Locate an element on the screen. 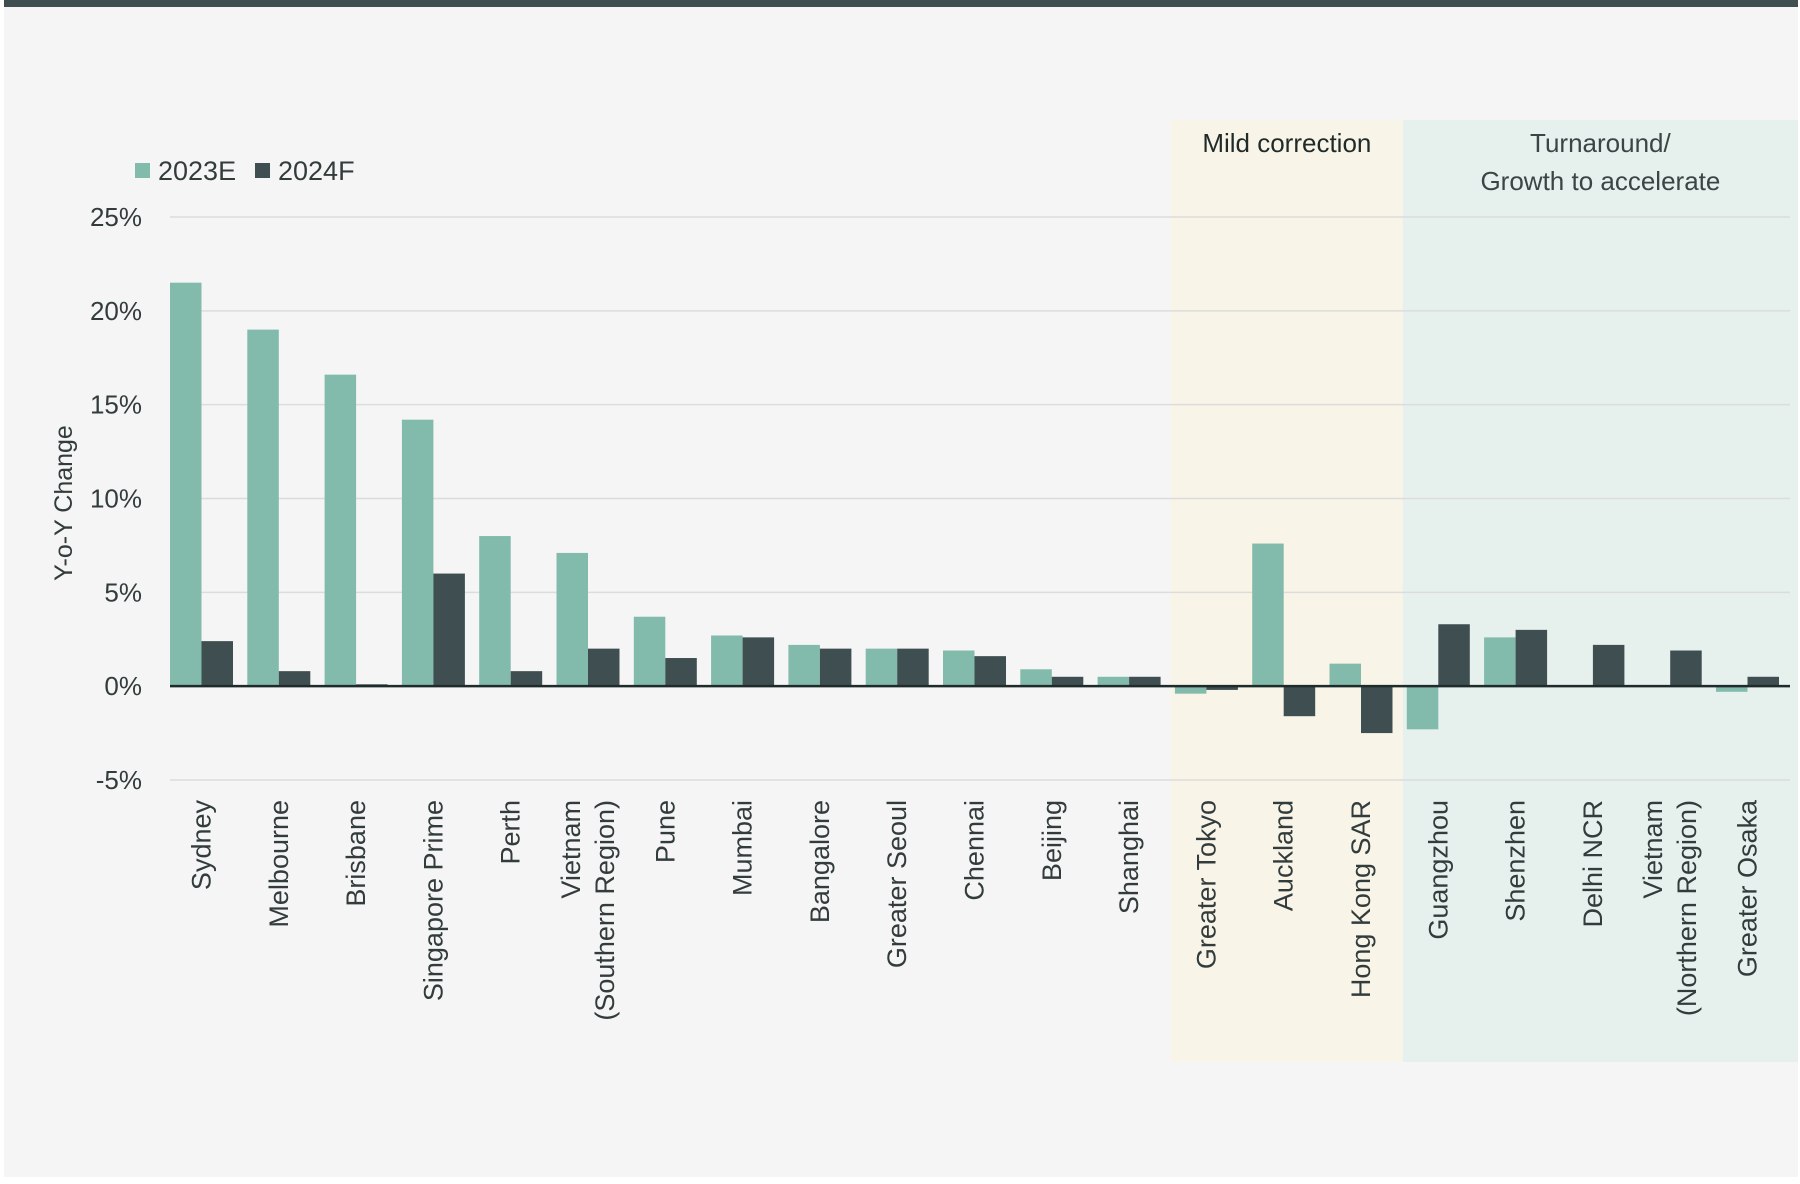 The width and height of the screenshot is (1800, 1184). bar-2024f-pune is located at coordinates (681, 672).